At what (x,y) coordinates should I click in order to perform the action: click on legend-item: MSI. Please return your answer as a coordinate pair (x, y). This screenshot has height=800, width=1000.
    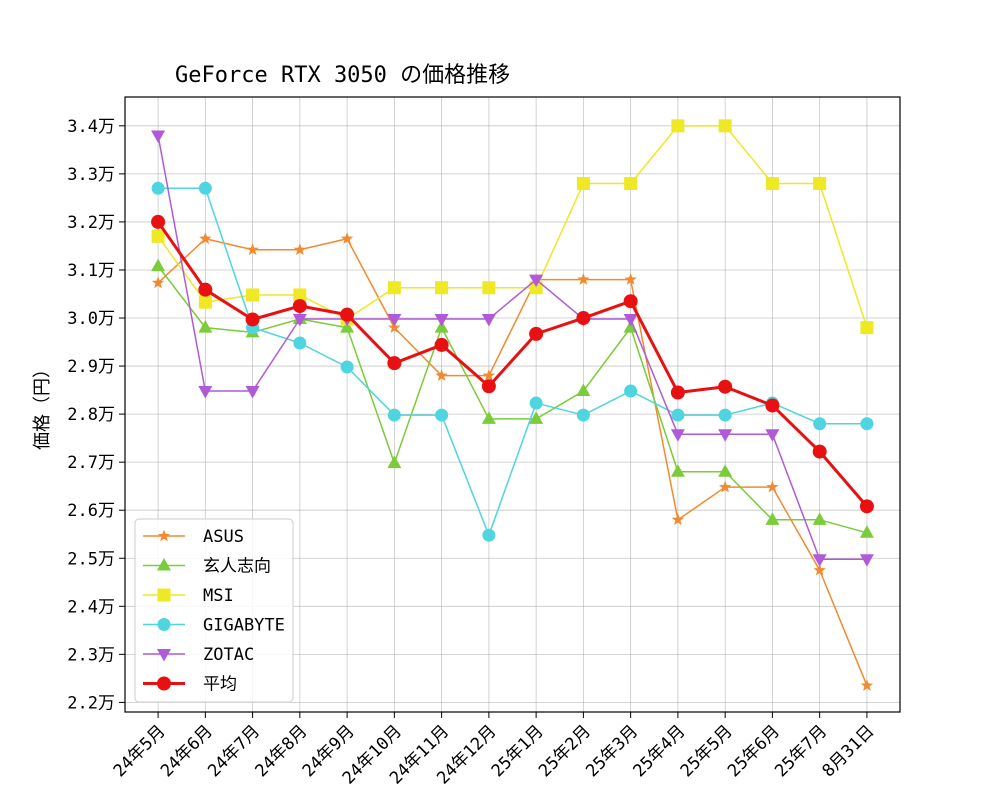
    Looking at the image, I should click on (188, 596).